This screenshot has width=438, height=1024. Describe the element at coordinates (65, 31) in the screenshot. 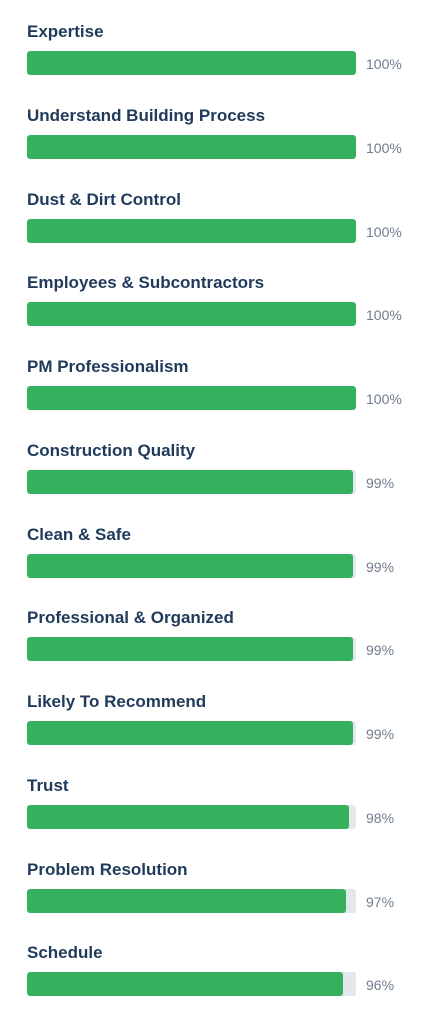

I see `rating-label: Expertise` at that location.